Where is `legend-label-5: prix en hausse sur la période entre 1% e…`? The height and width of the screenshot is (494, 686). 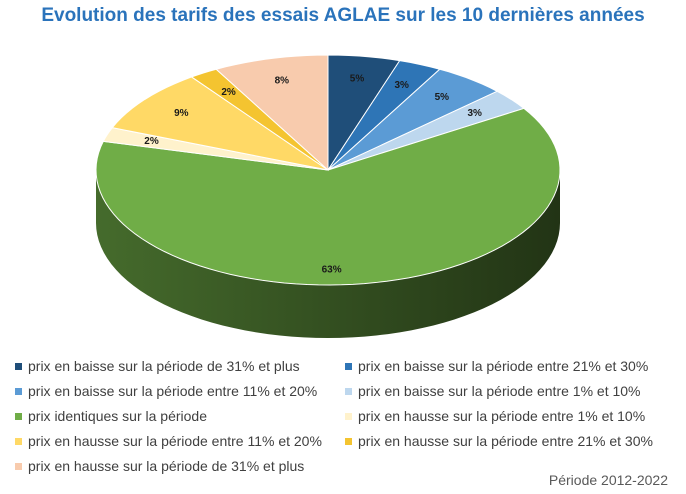 legend-label-5: prix en hausse sur la période entre 1% e… is located at coordinates (502, 416).